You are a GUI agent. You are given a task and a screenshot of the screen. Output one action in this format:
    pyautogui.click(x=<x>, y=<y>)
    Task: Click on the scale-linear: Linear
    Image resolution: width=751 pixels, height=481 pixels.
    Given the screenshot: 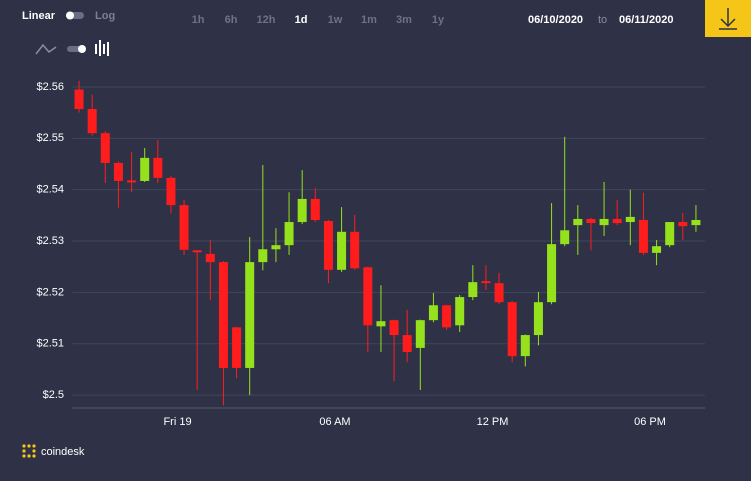 What is the action you would take?
    pyautogui.click(x=39, y=16)
    